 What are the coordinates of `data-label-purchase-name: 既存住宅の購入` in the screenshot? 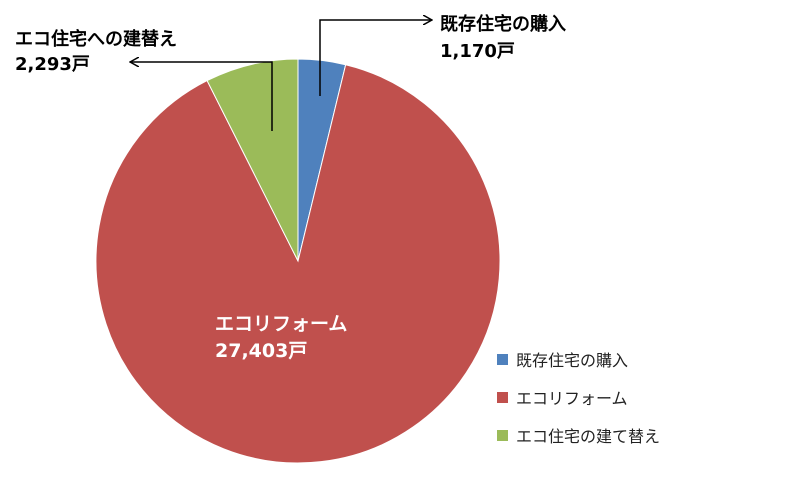 It's located at (503, 24).